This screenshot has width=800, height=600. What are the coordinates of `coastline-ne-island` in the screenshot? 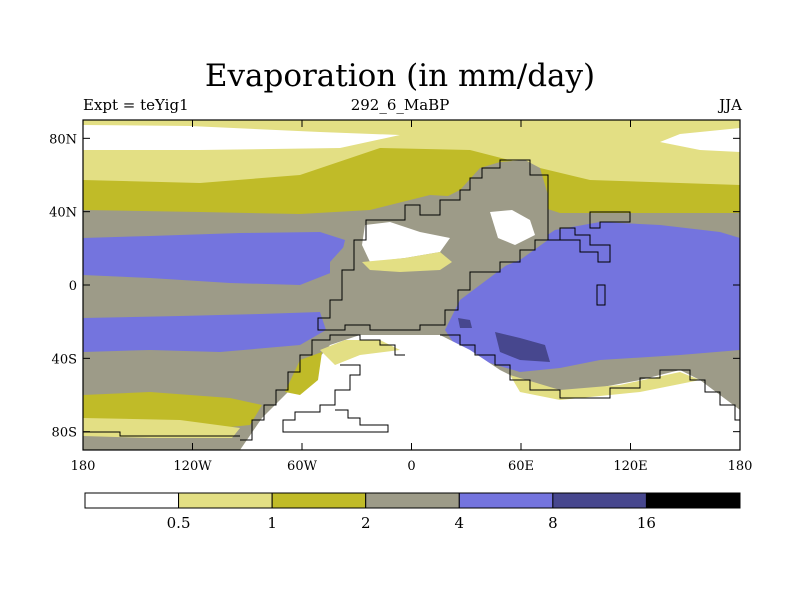 It's located at (610, 220).